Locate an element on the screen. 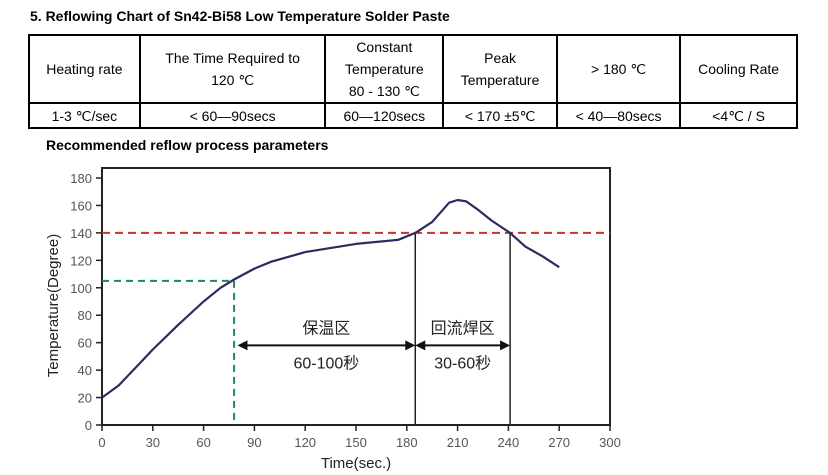 The image size is (828, 475). header-line: The Time Required to is located at coordinates (232, 58).